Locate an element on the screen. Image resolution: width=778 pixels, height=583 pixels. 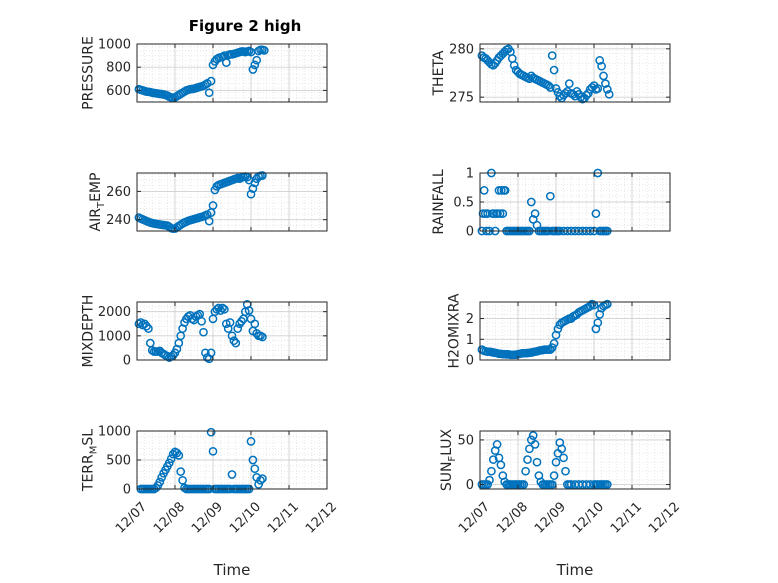
y-axis-label: PRESSURE is located at coordinates (89, 73).